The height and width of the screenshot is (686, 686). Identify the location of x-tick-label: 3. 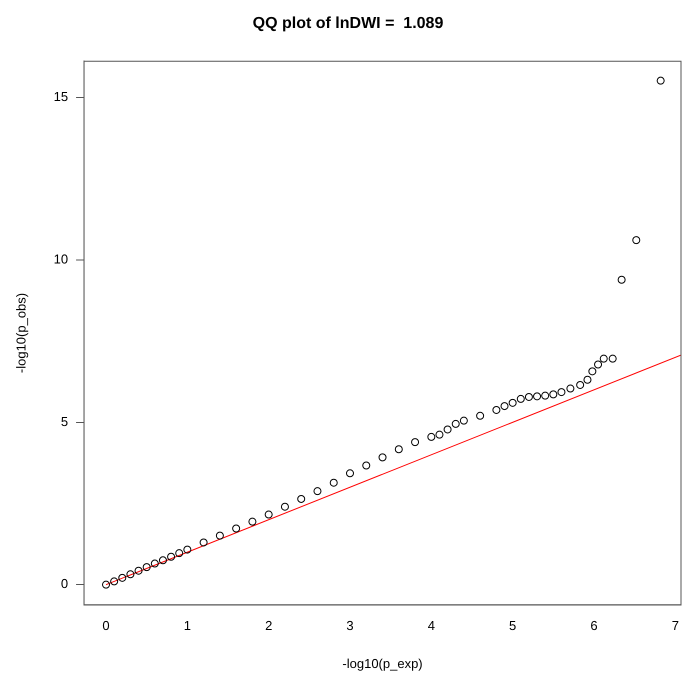
(350, 626).